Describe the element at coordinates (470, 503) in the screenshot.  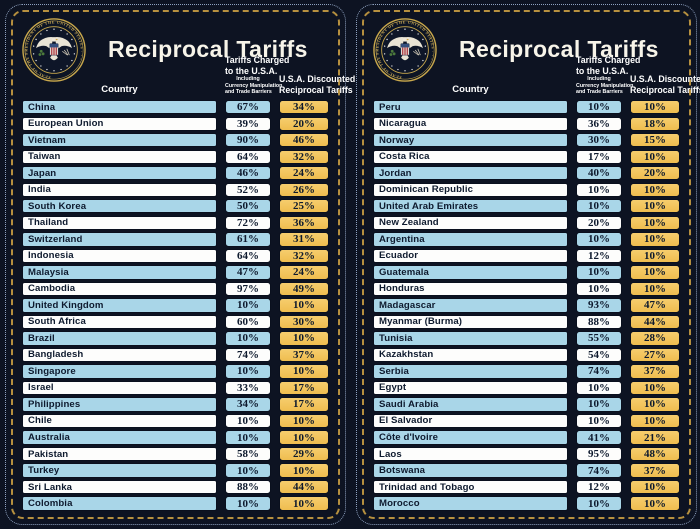
I see `country-cell: Morocco` at that location.